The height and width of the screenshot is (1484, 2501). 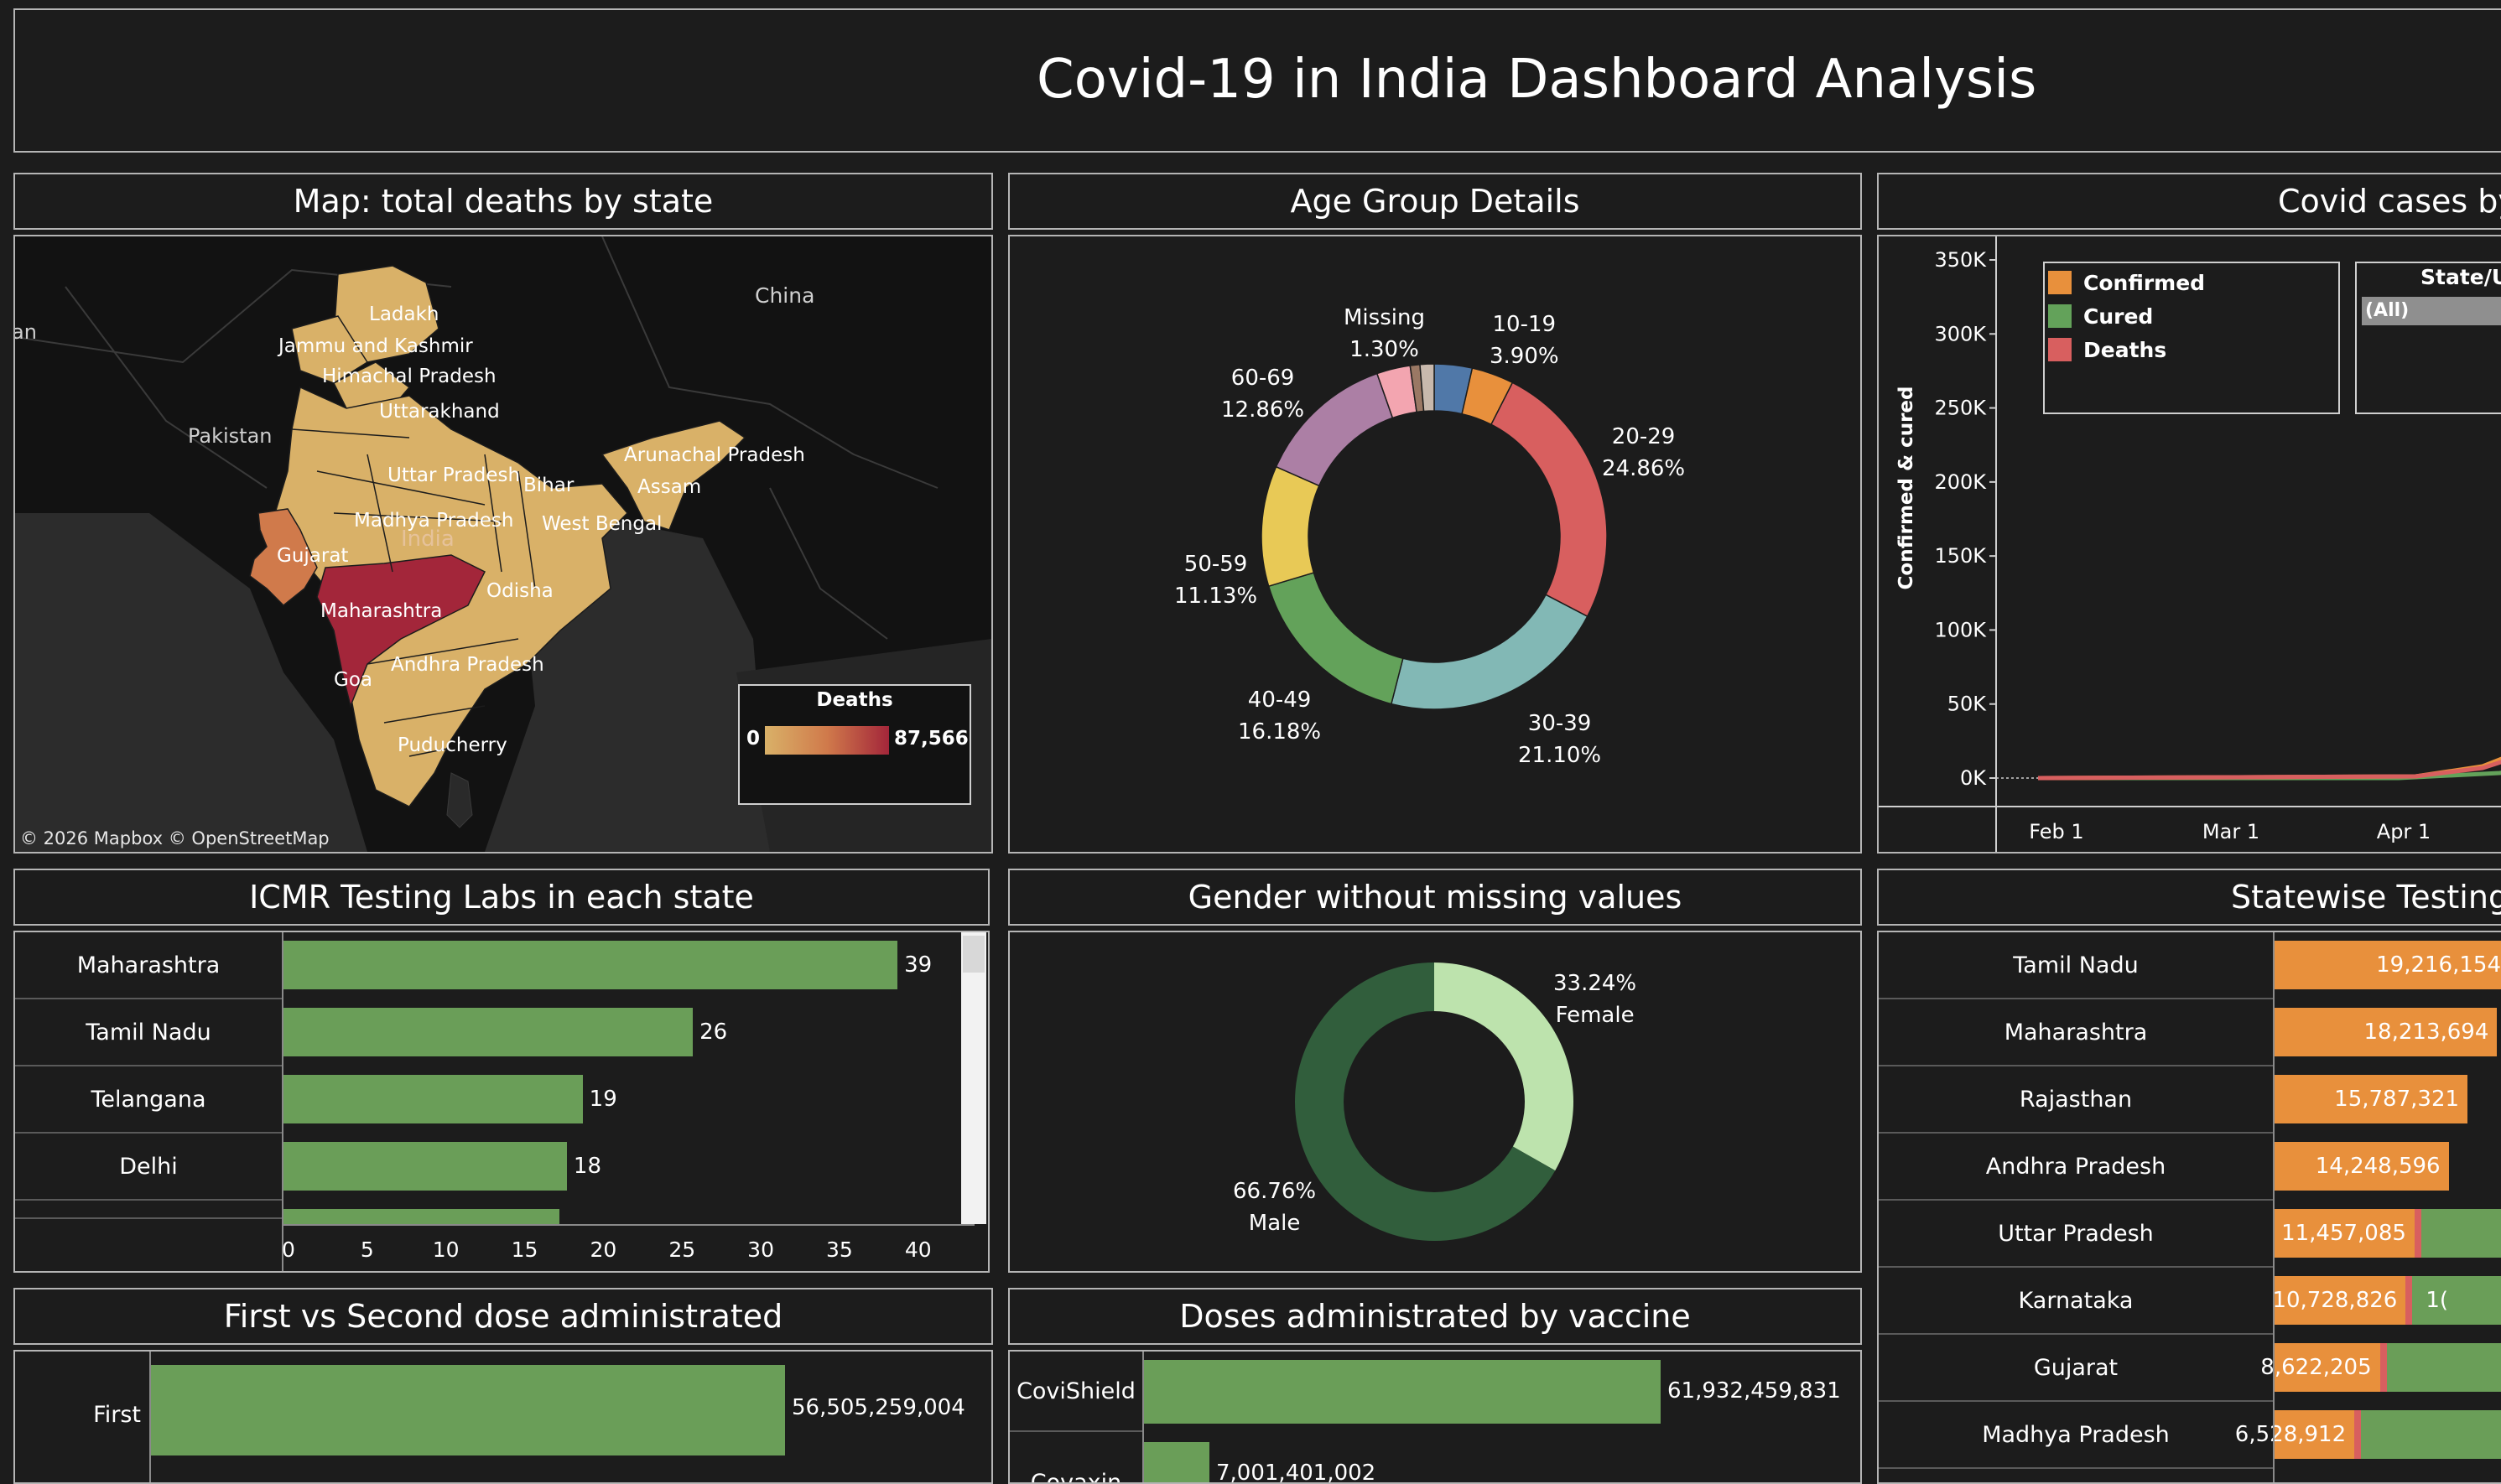 I want to click on statewise-row: Andhra Pradesh, so click(x=2076, y=1167).